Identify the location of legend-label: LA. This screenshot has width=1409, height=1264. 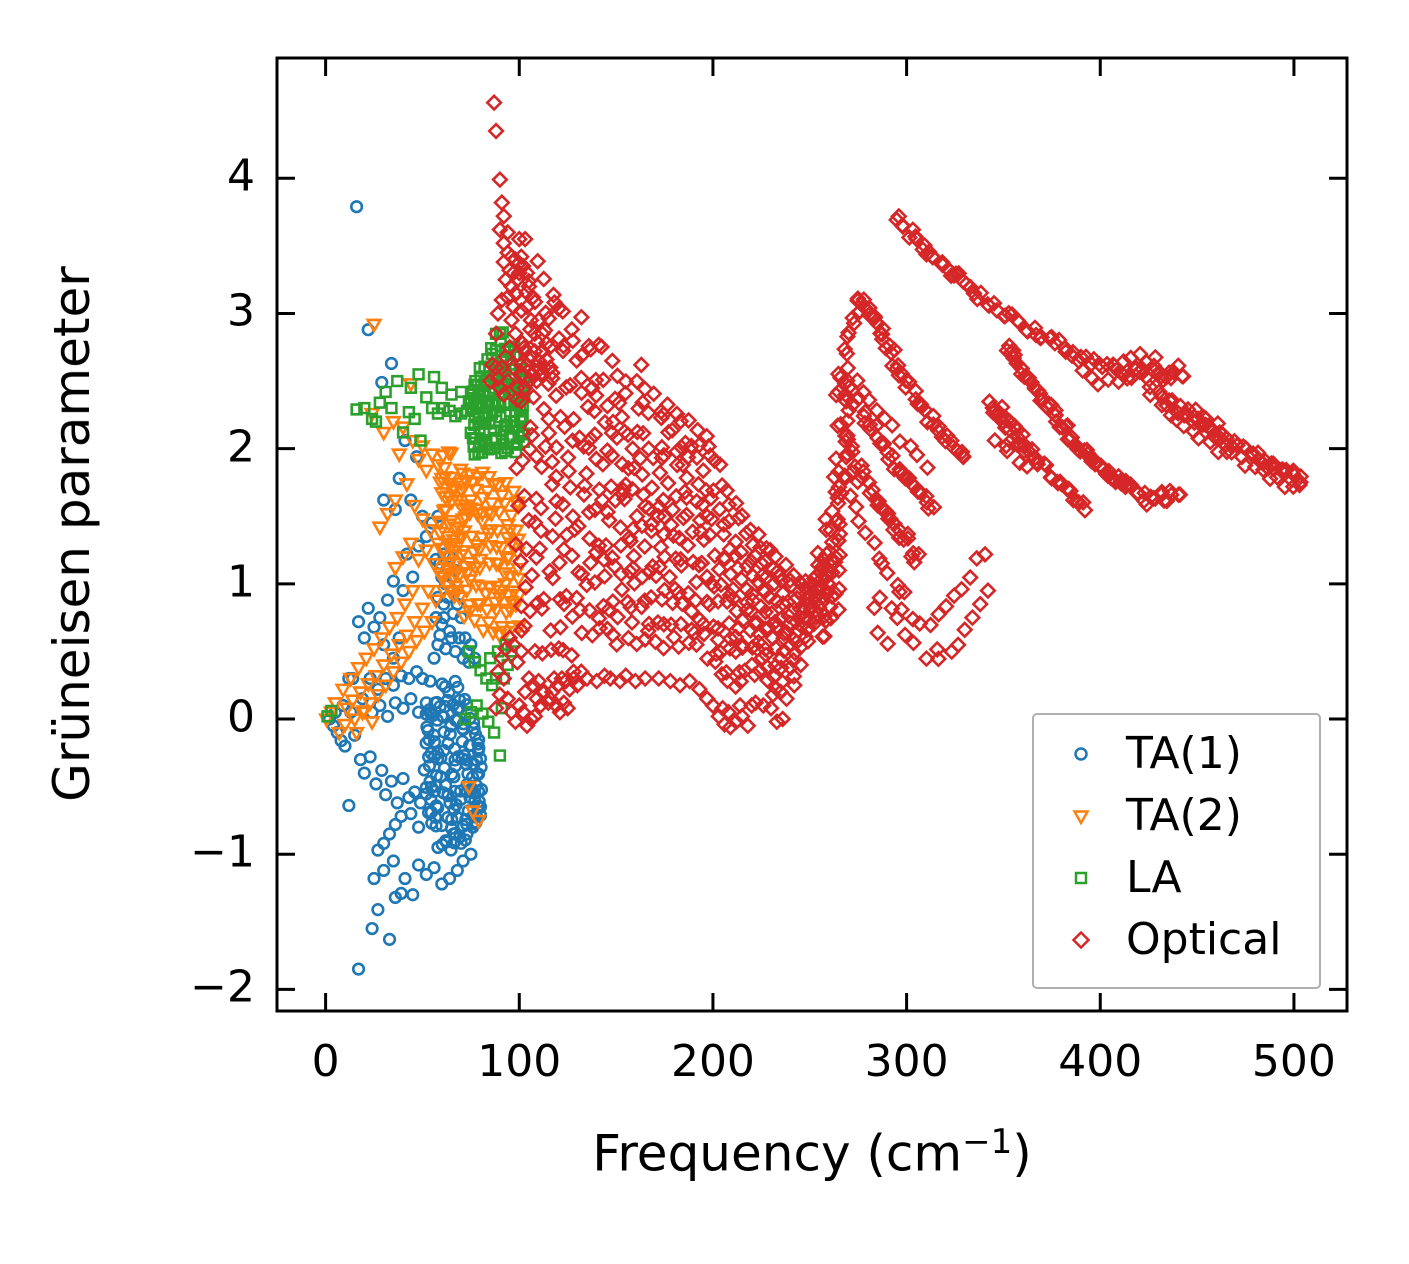
(1154, 877).